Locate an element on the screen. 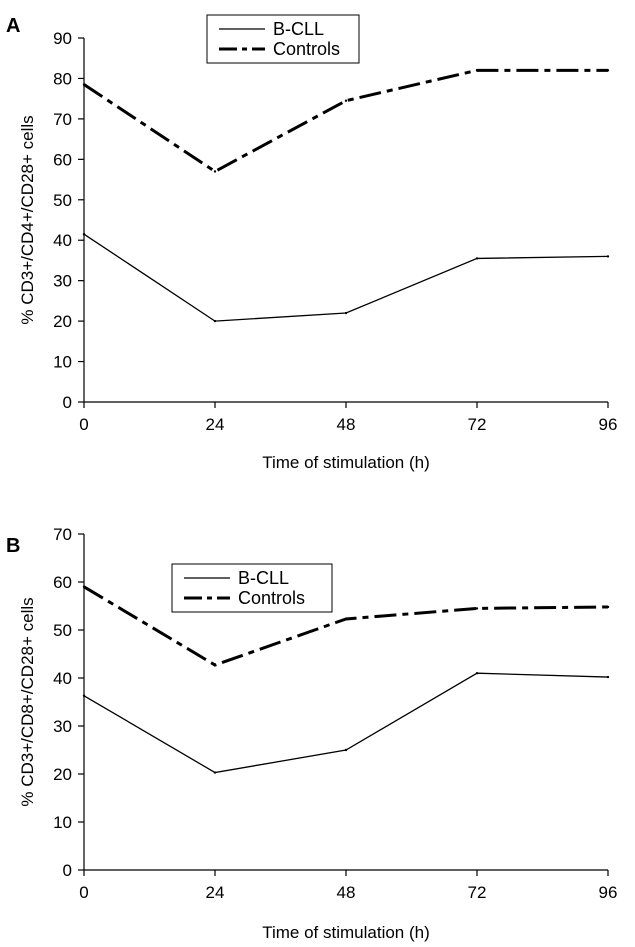 The image size is (635, 947). y-tick-label: 80 is located at coordinates (62, 78).